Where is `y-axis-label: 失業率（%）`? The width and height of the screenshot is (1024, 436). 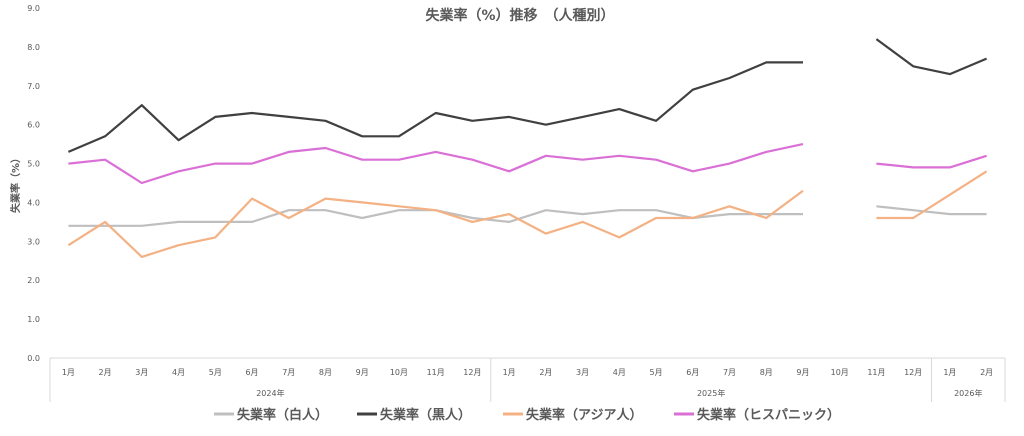
y-axis-label: 失業率（%） is located at coordinates (15, 183).